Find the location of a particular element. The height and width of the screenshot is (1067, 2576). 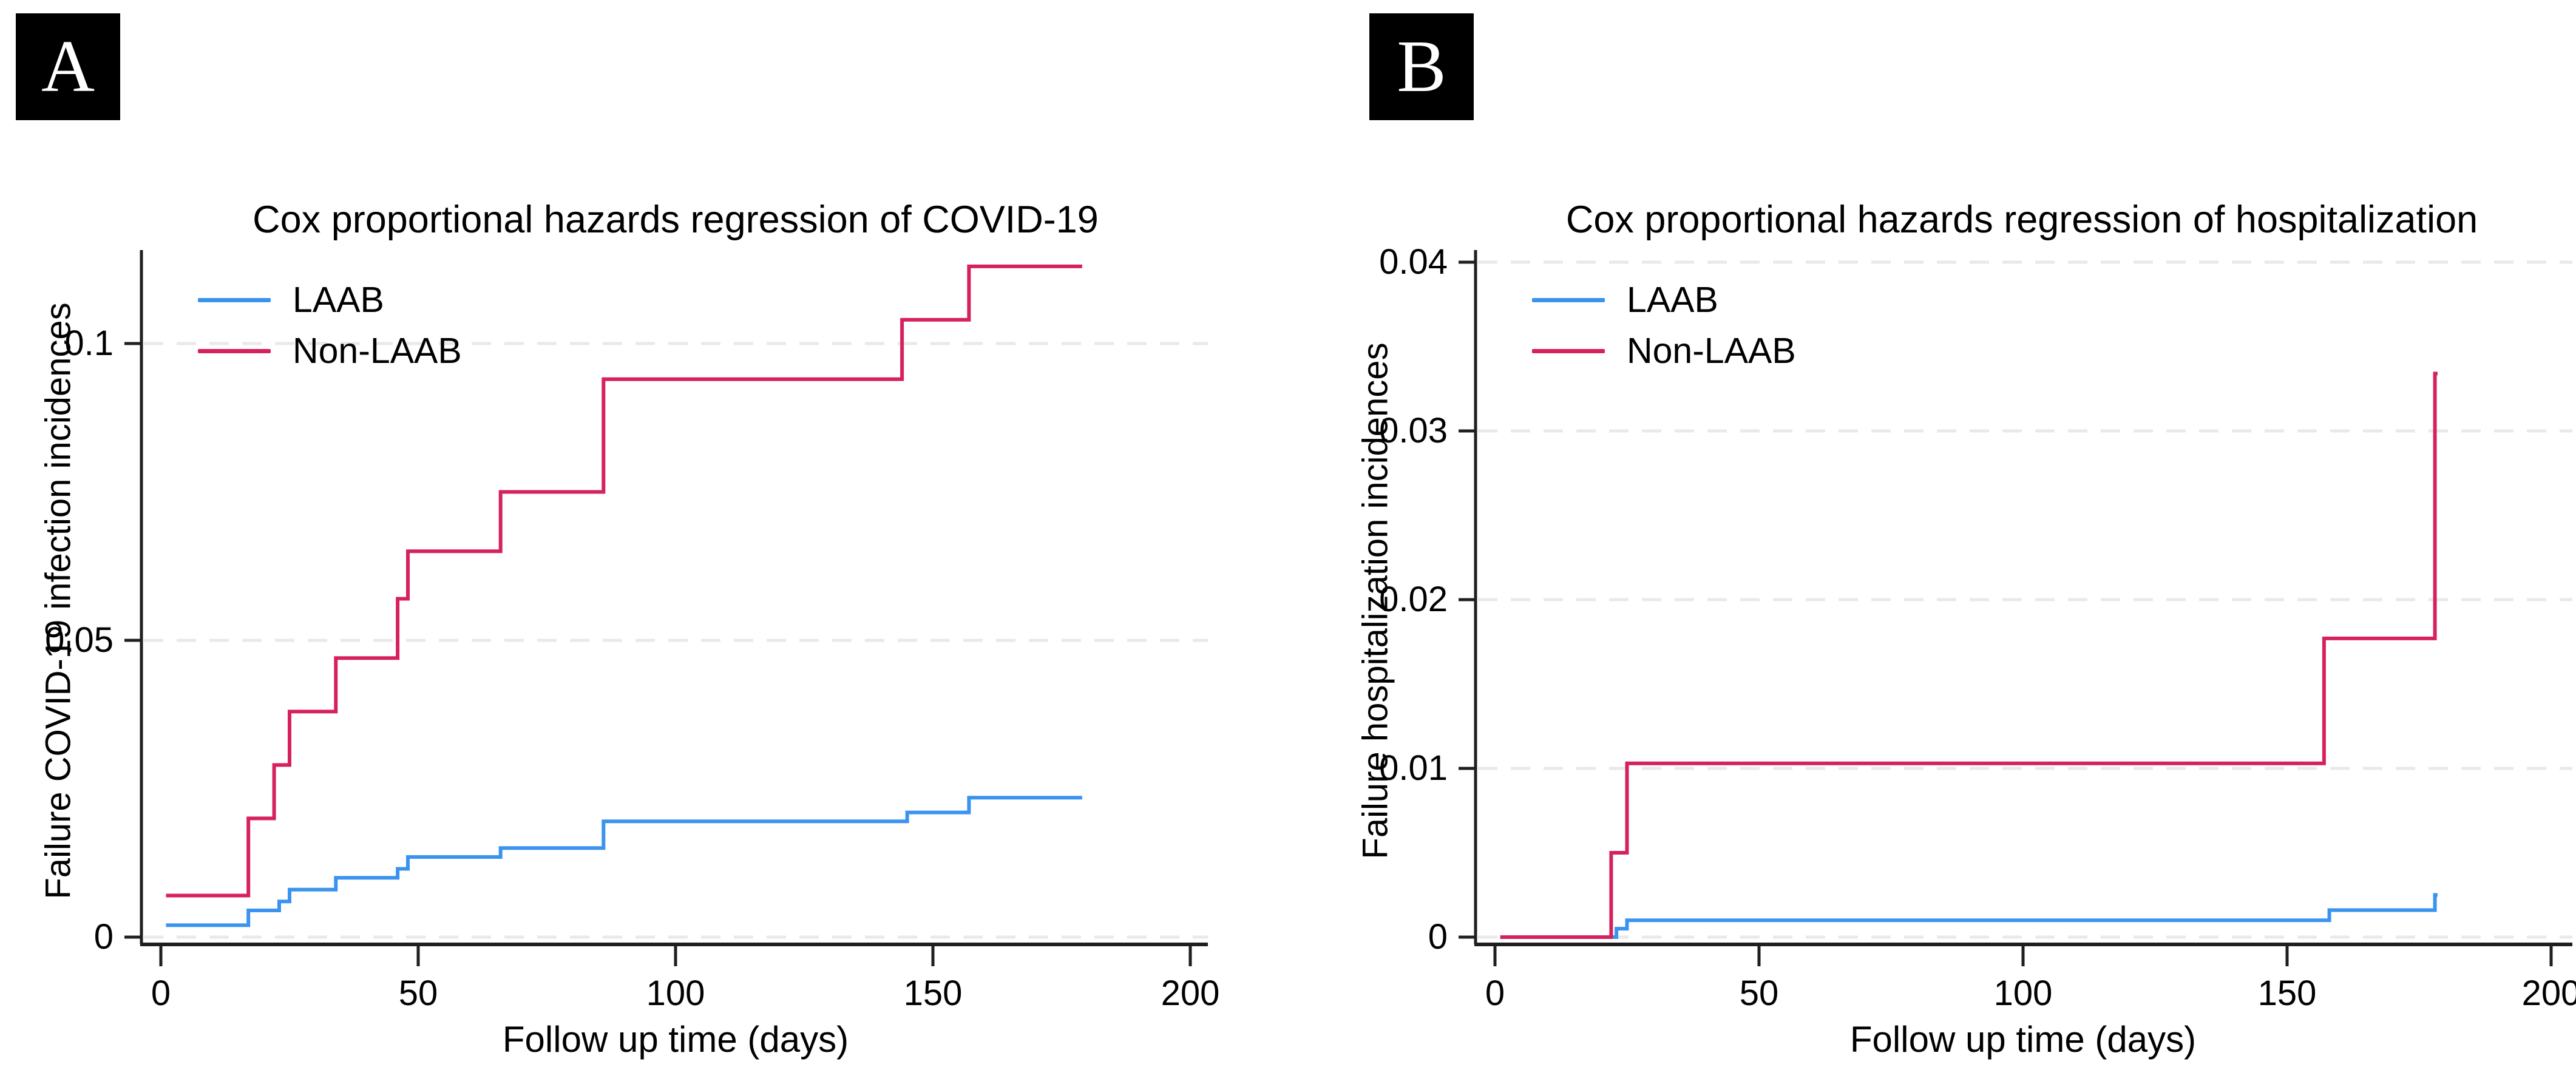

panel-label-box-b: B is located at coordinates (1422, 66).